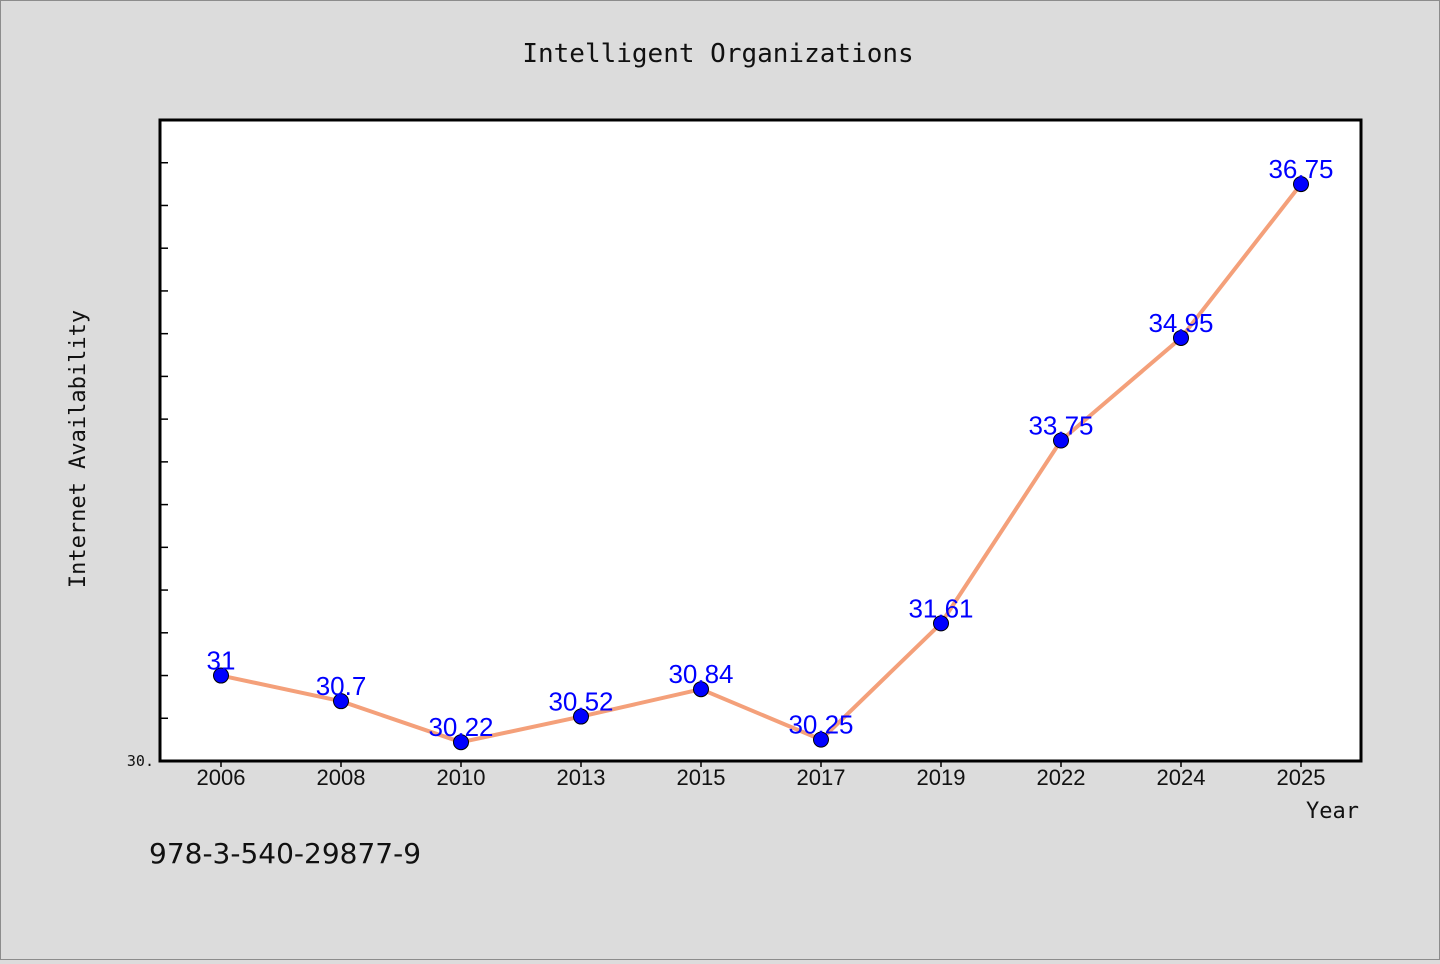 The width and height of the screenshot is (1440, 964). I want to click on data-label: 30.84, so click(700, 674).